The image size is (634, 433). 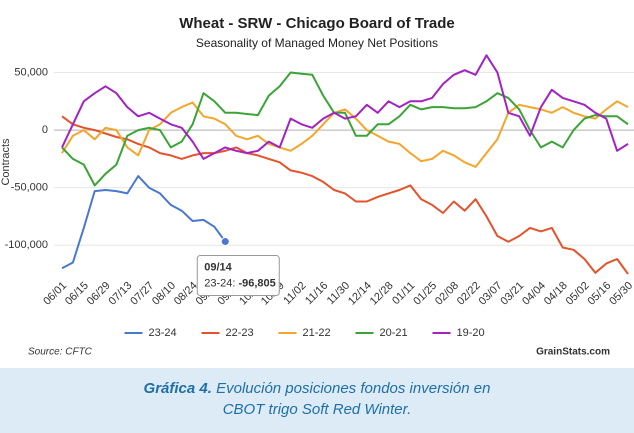 What do you see at coordinates (238, 276) in the screenshot?
I see `tooltip-box` at bounding box center [238, 276].